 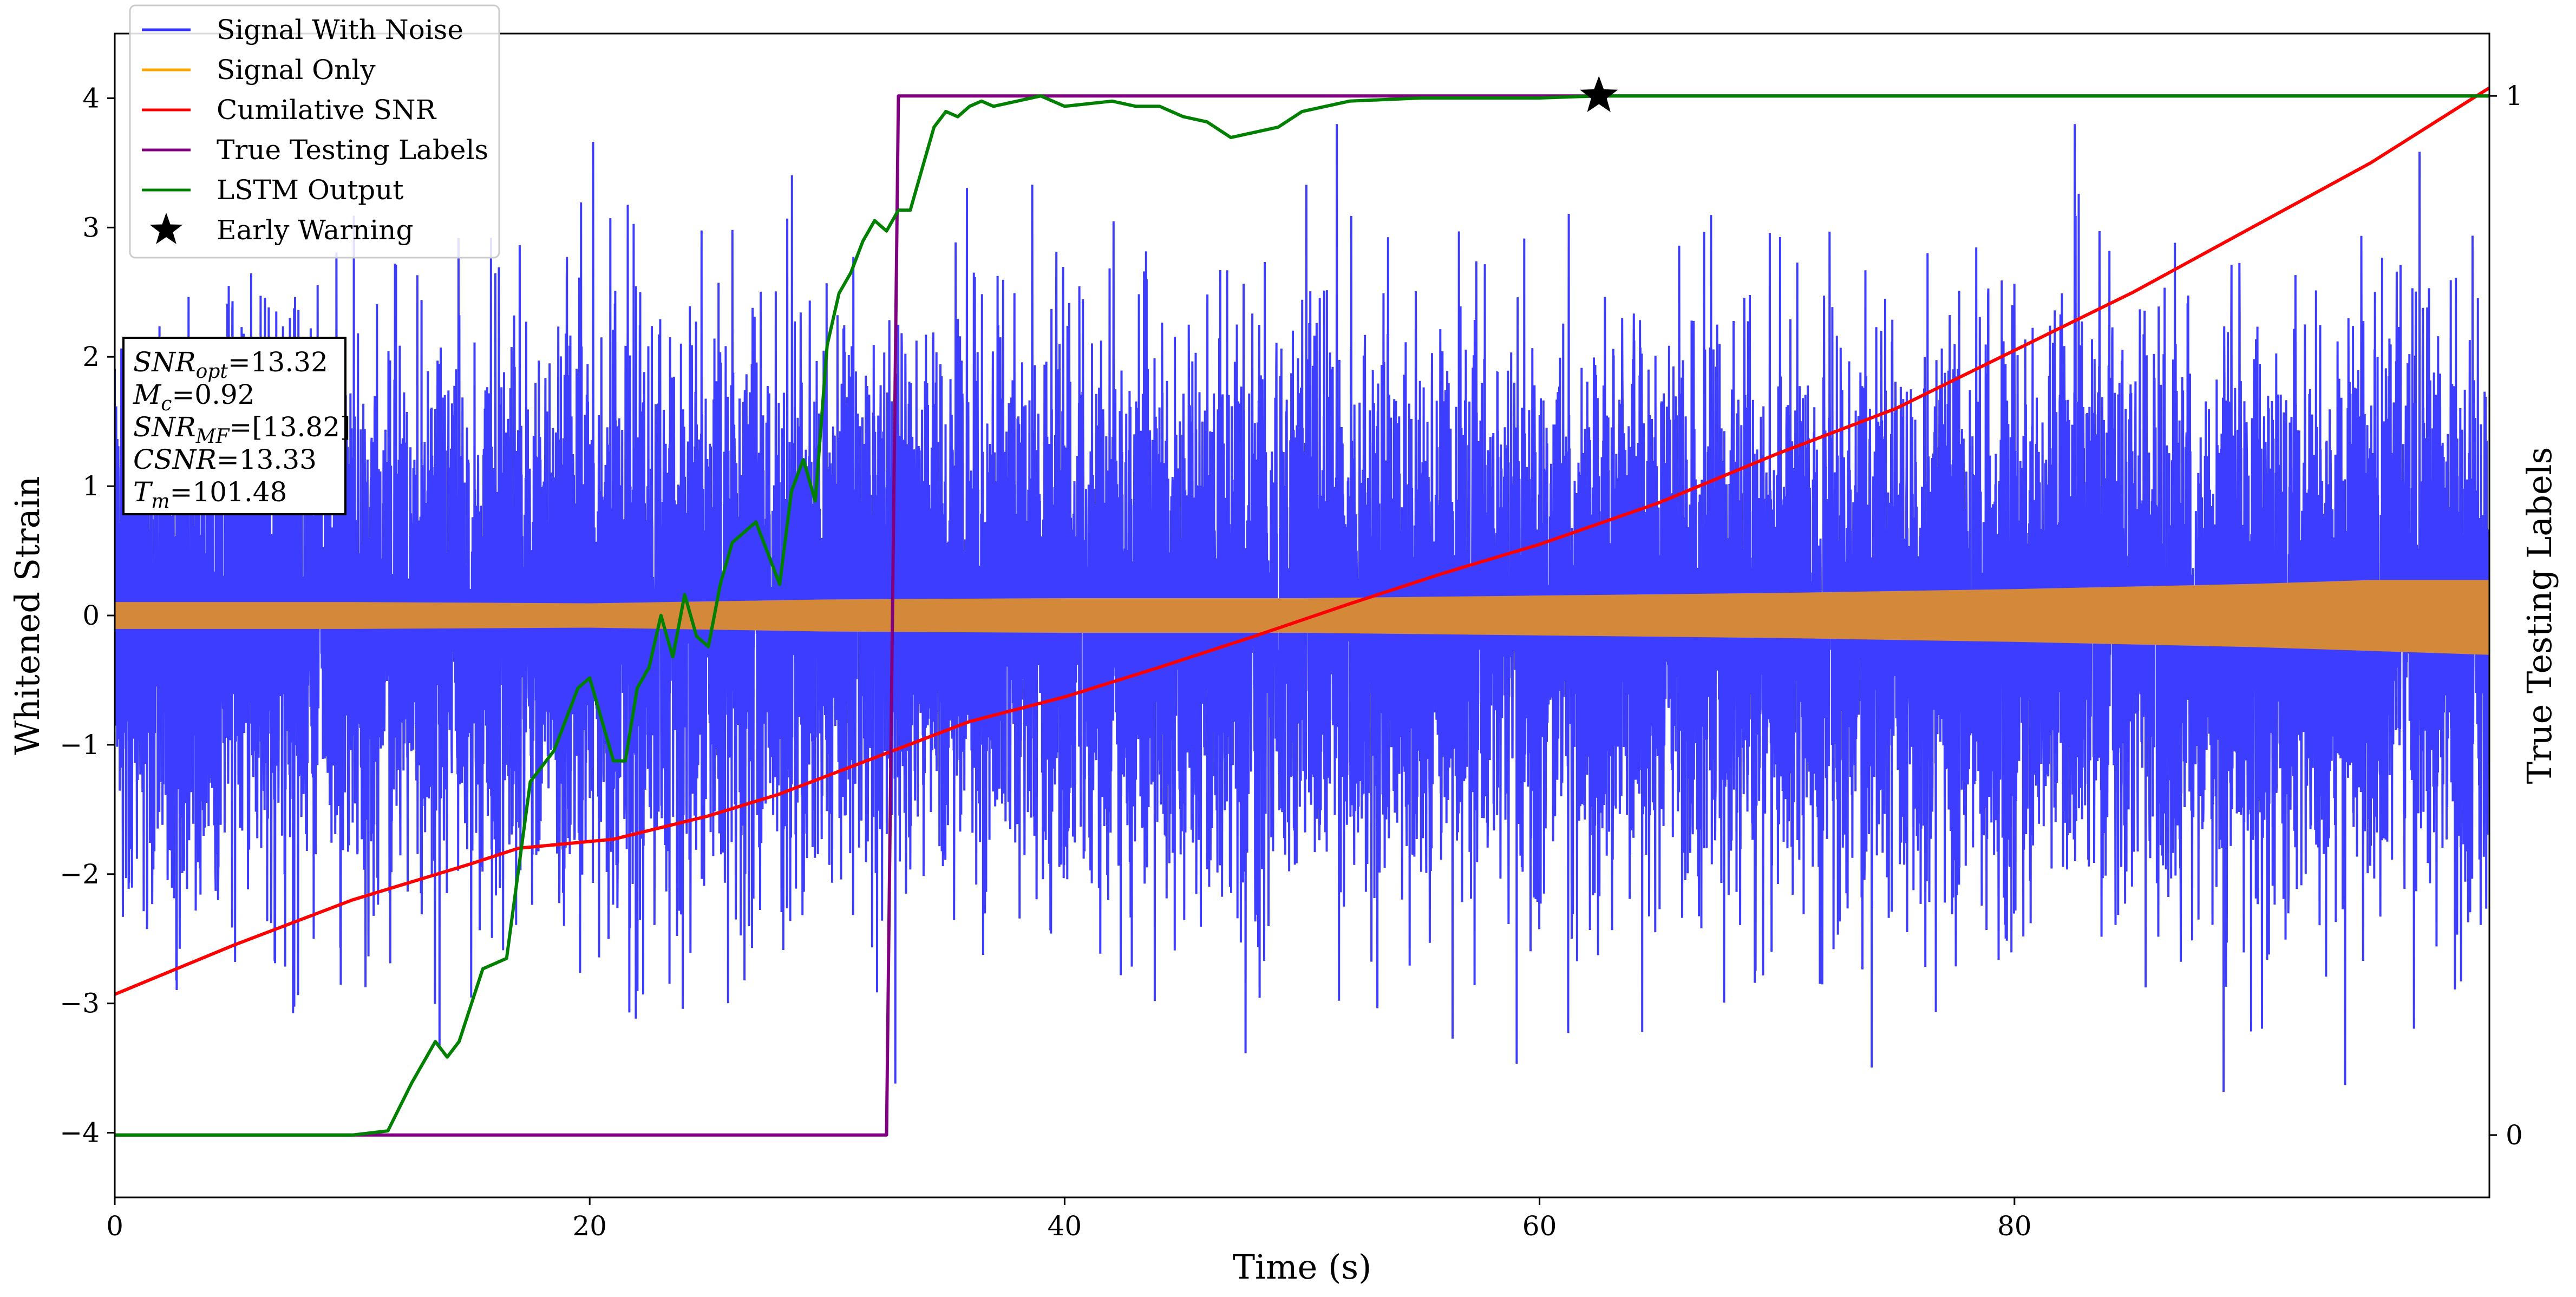 What do you see at coordinates (326, 110) in the screenshot?
I see `legend-cumilative-snr-label: Cumilative SNR` at bounding box center [326, 110].